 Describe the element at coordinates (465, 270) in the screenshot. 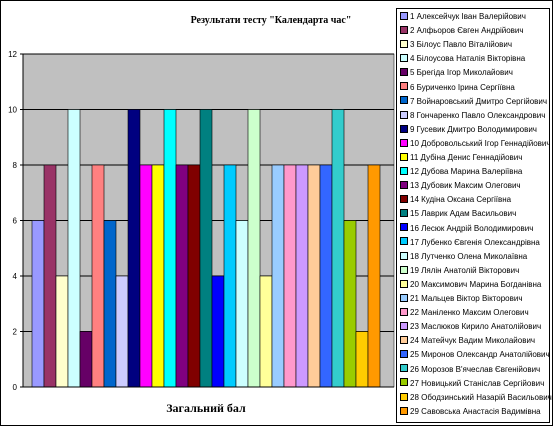

I see `legend-label: 19 Лялін Анатолій Вікторович` at that location.